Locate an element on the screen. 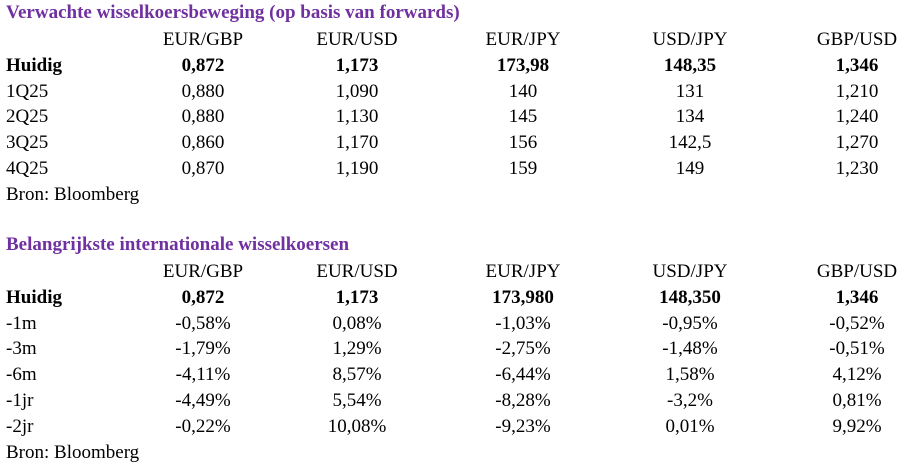 The height and width of the screenshot is (473, 908). cell: -1,48% is located at coordinates (690, 349).